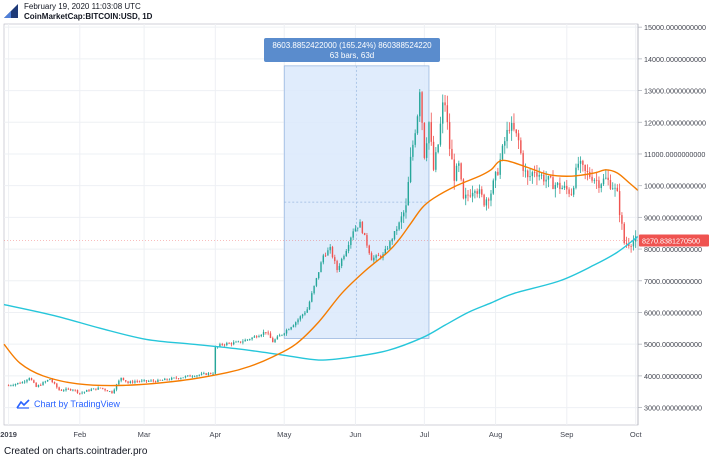 This screenshot has height=460, width=710. I want to click on time-tick-label: 2019, so click(8, 434).